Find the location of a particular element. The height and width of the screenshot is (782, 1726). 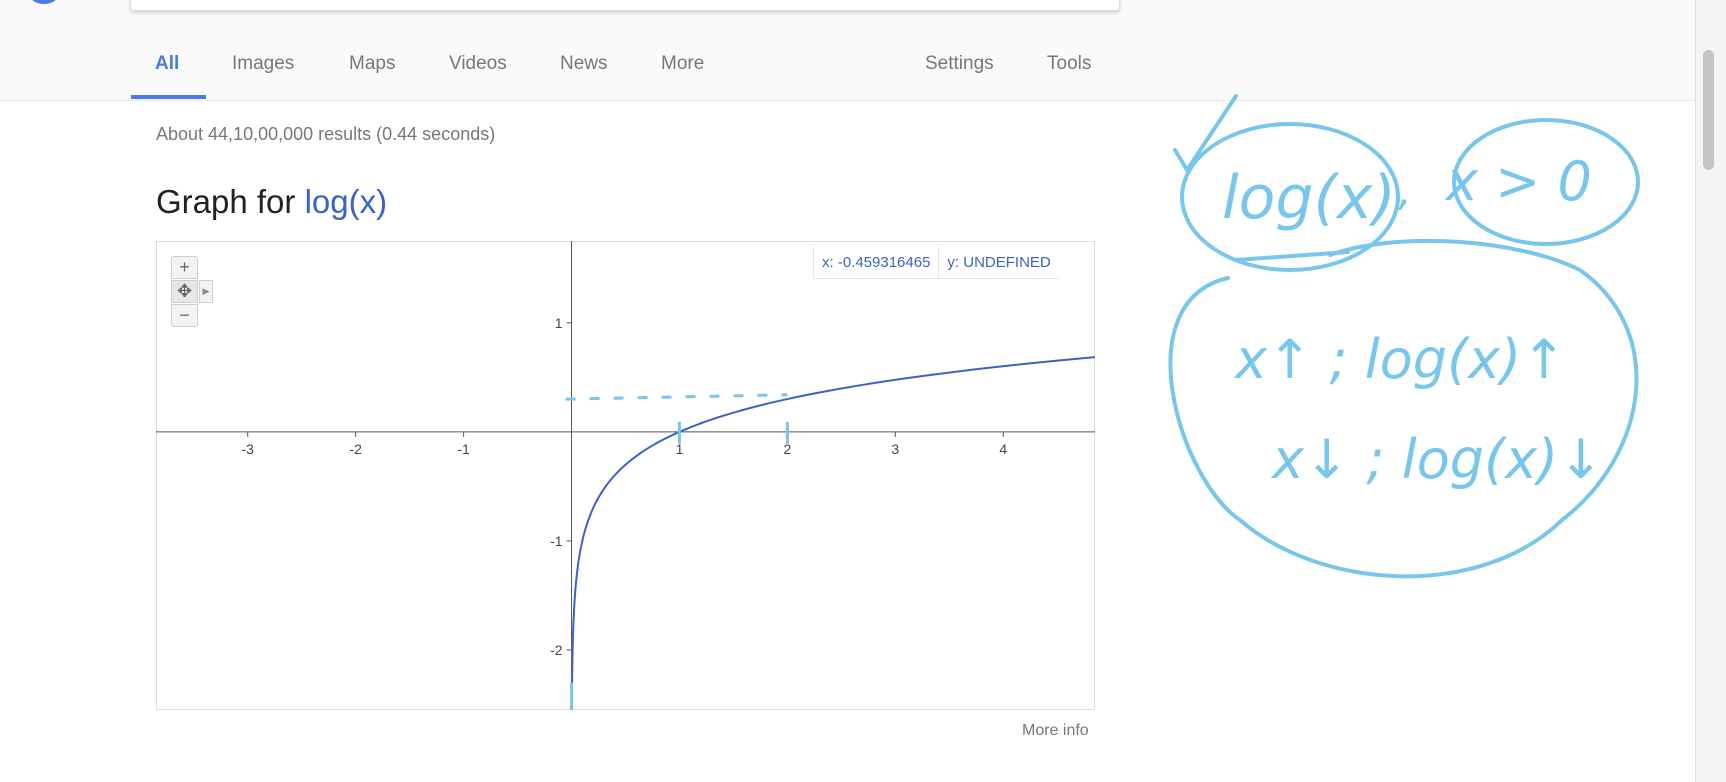

tab-more: More is located at coordinates (683, 63).